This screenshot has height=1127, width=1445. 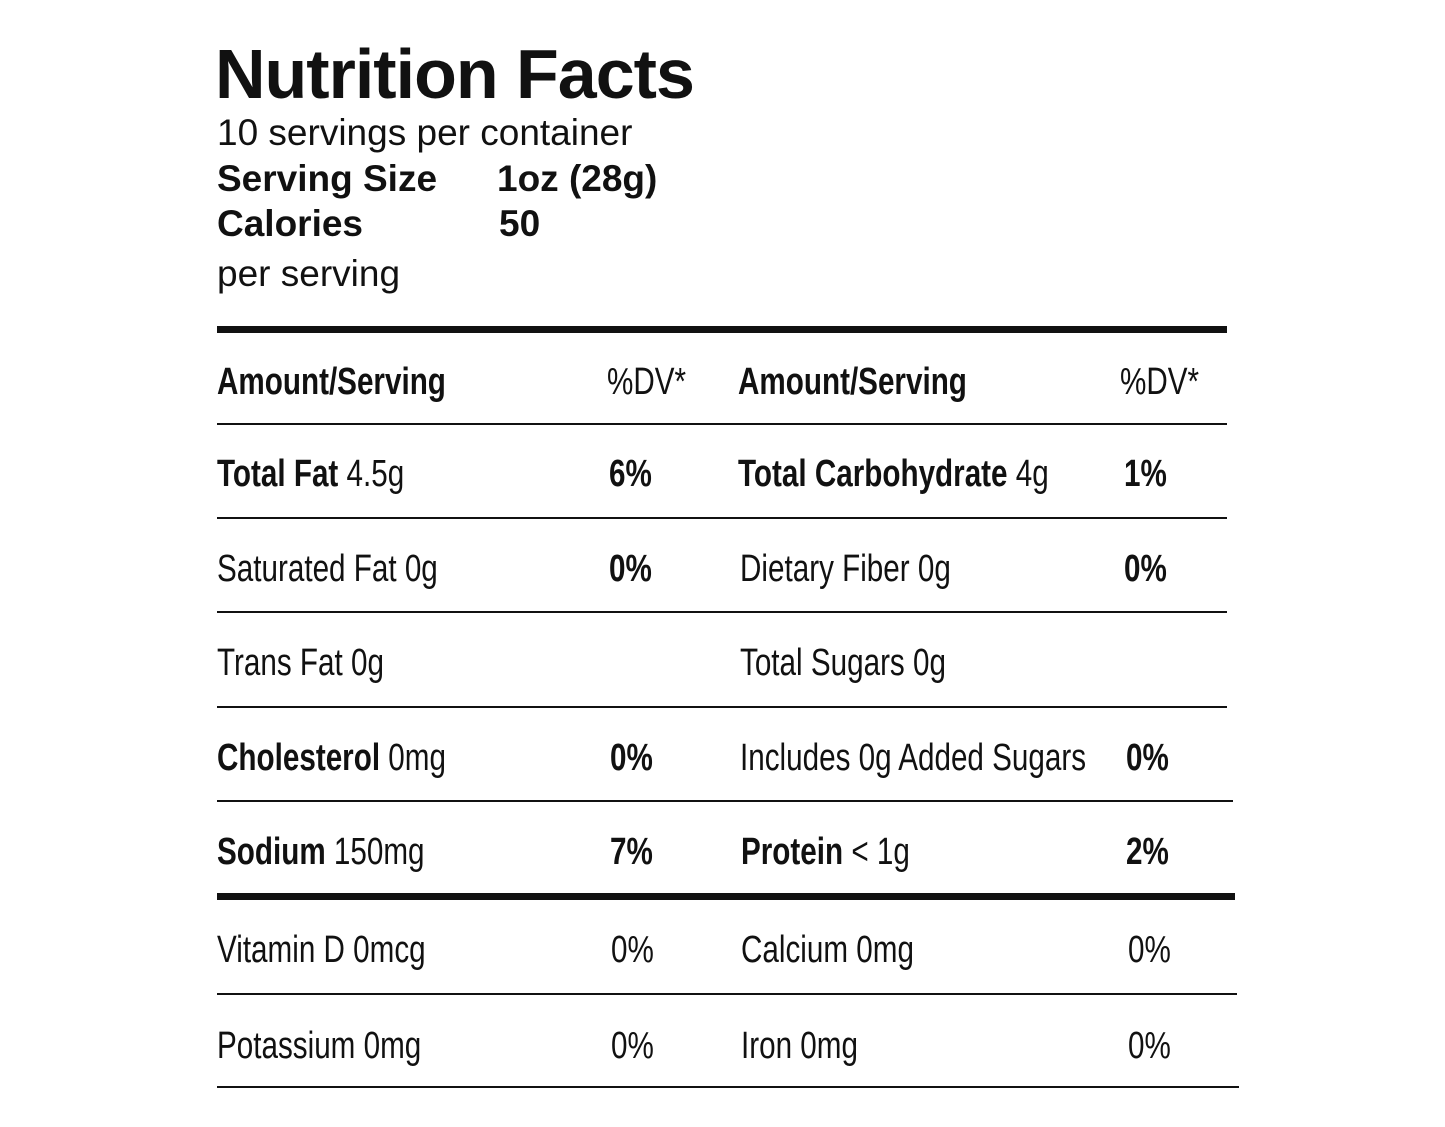 What do you see at coordinates (278, 474) in the screenshot?
I see `nutrient-name: Total Fat` at bounding box center [278, 474].